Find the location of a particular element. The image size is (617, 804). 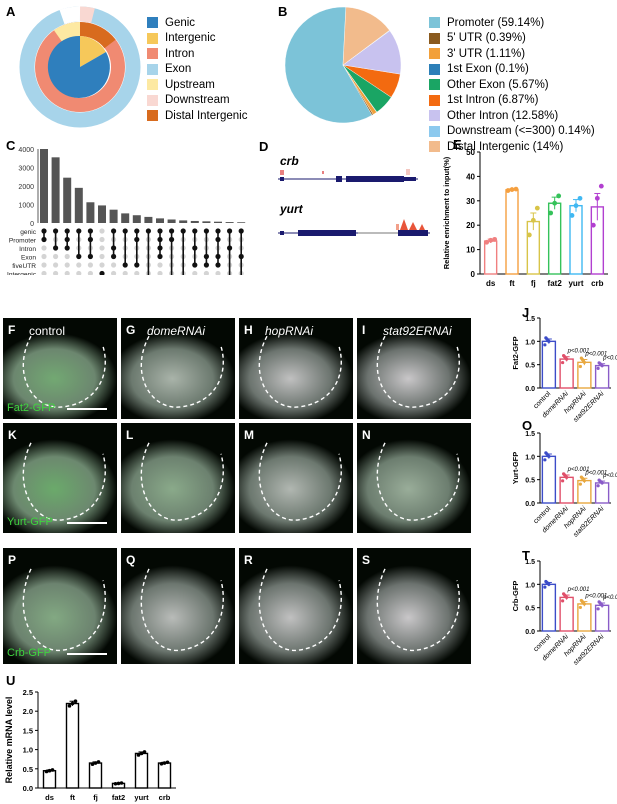

y-tick-label: 30 is located at coordinates (470, 201).